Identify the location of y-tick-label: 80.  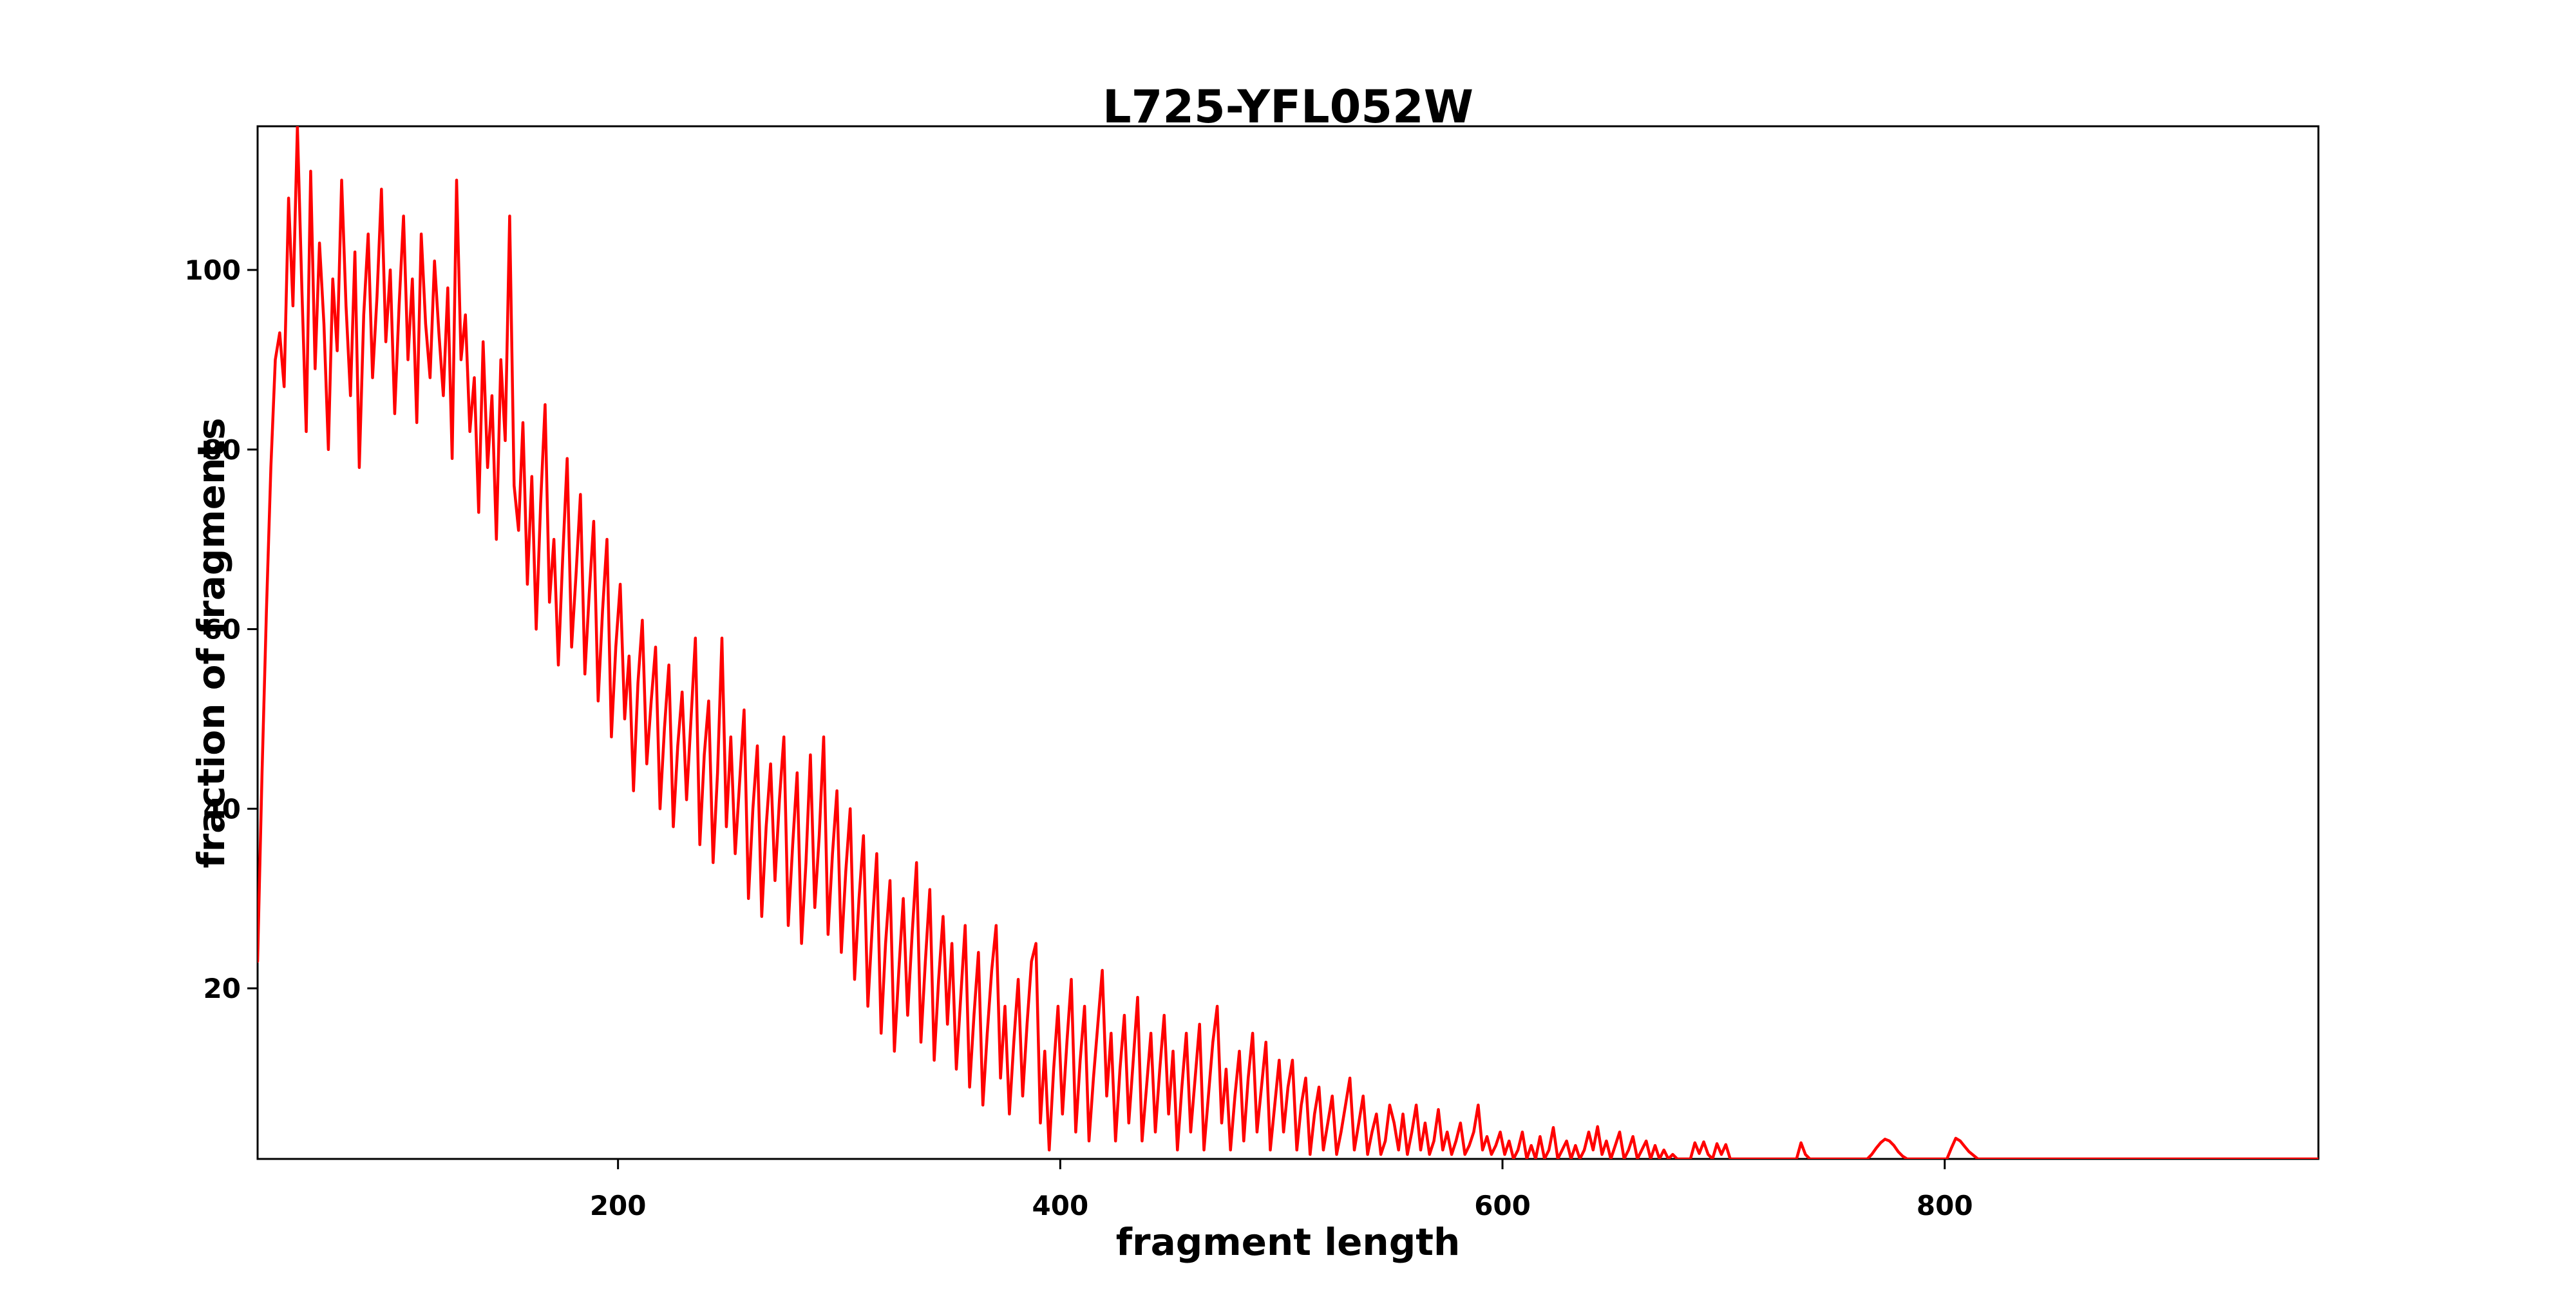
(223, 450).